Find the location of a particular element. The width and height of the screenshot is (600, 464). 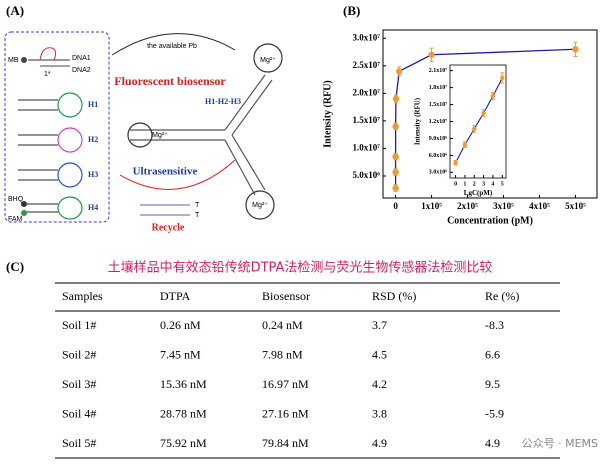

x-tick-label: 5 is located at coordinates (502, 184).